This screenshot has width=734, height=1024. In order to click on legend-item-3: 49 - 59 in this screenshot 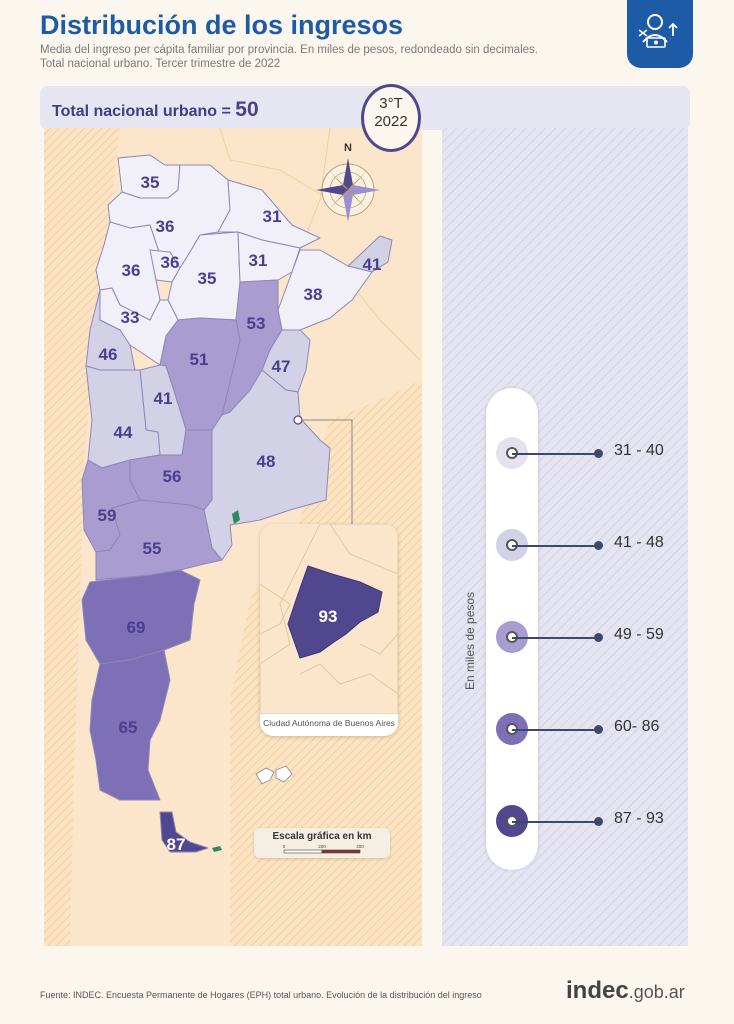, I will do `click(606, 637)`.